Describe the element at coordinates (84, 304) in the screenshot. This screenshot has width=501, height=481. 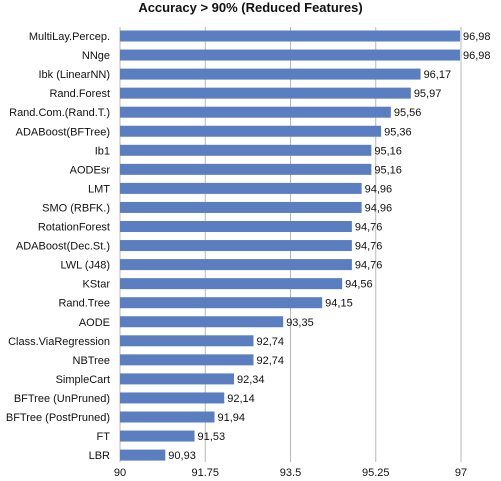
I see `category-label: Rand.Tree` at that location.